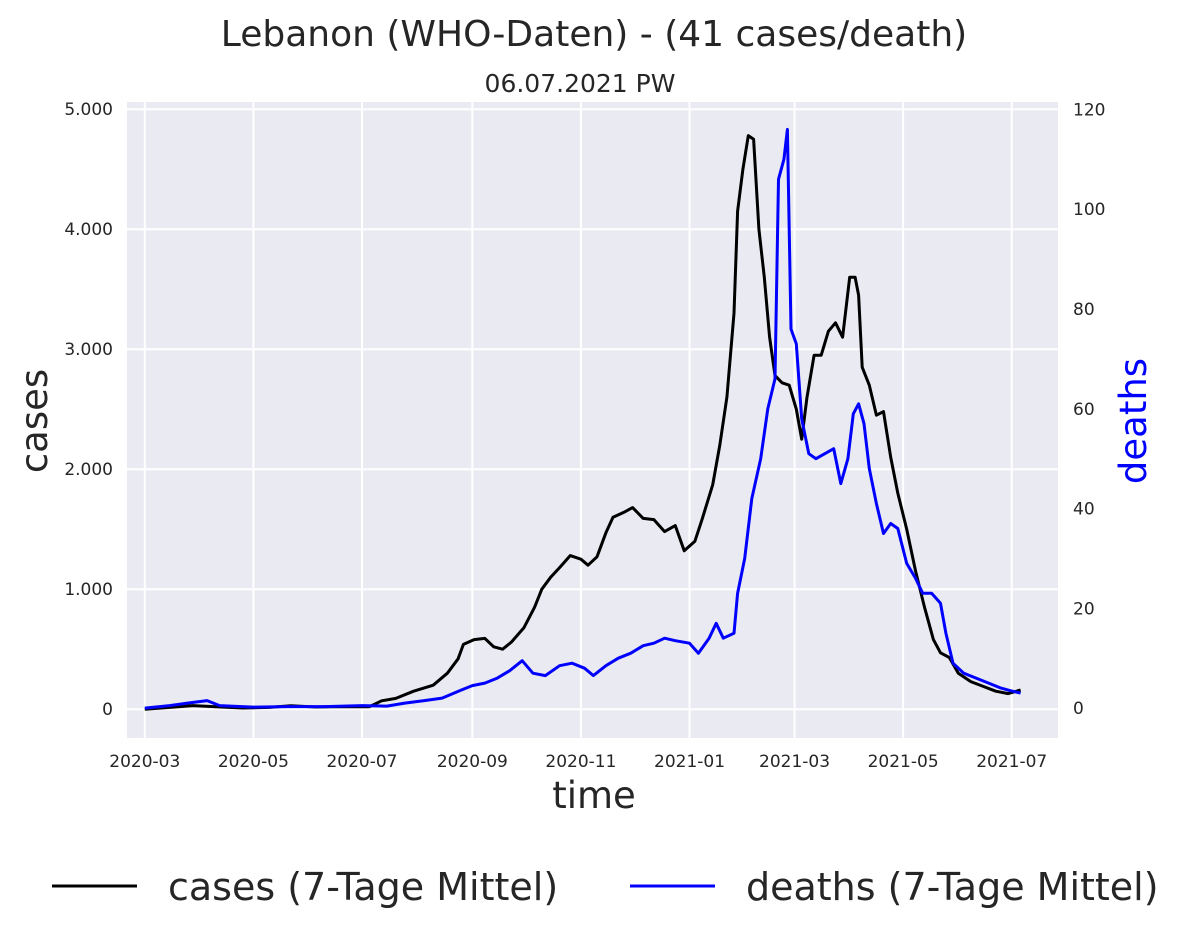 This screenshot has height=941, width=1182. I want to click on x-tick-label: 2020-11, so click(580, 762).